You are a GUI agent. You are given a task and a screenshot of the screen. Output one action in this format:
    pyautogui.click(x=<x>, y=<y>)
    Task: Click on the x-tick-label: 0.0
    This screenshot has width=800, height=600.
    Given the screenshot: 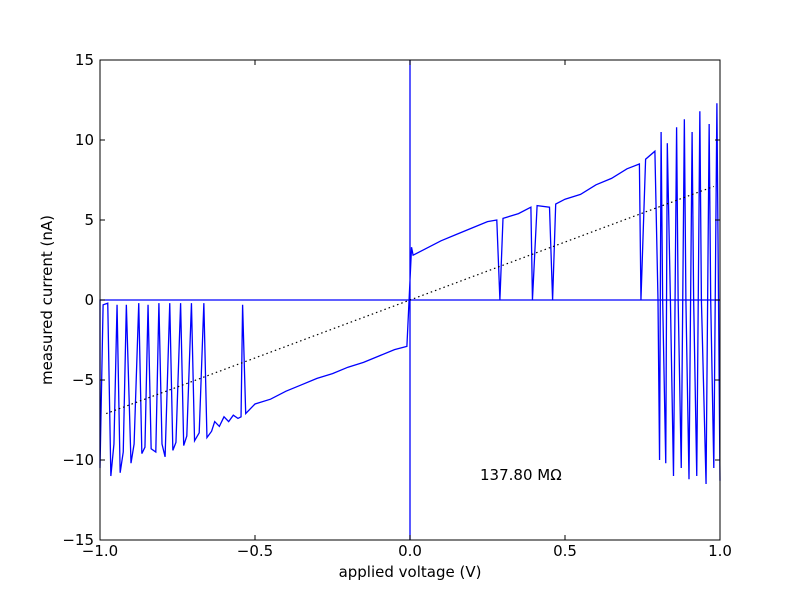 What is the action you would take?
    pyautogui.click(x=410, y=551)
    